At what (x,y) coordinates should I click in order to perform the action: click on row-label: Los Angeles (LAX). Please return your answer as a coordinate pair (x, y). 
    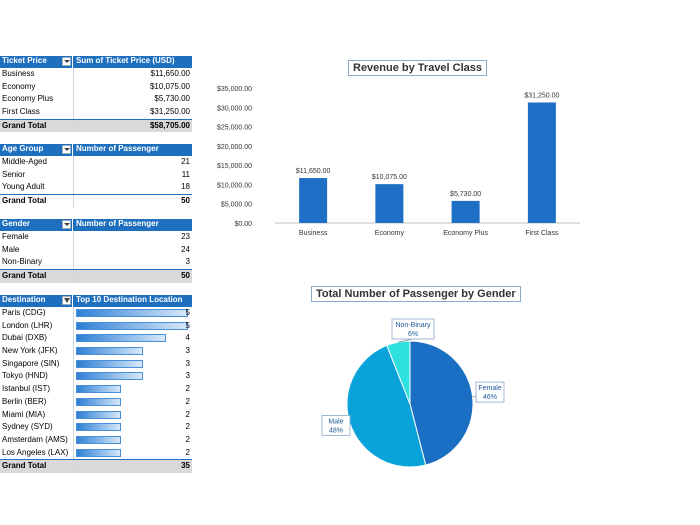
    Looking at the image, I should click on (35, 452).